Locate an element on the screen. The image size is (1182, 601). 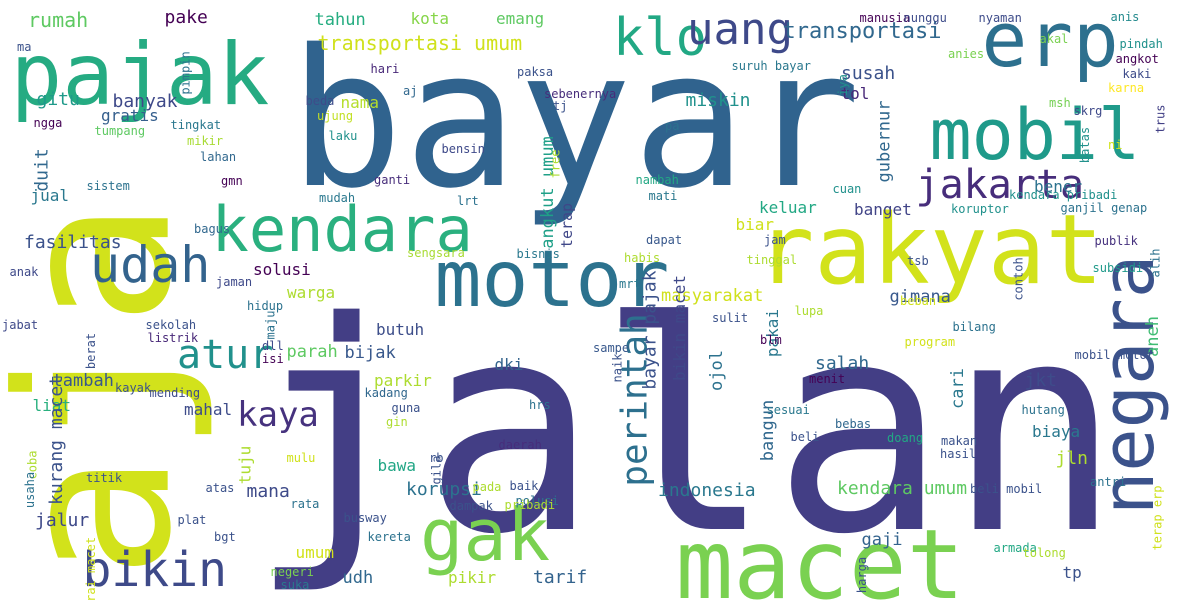
cloud-word-trus: trus is located at coordinates (1159, 119).